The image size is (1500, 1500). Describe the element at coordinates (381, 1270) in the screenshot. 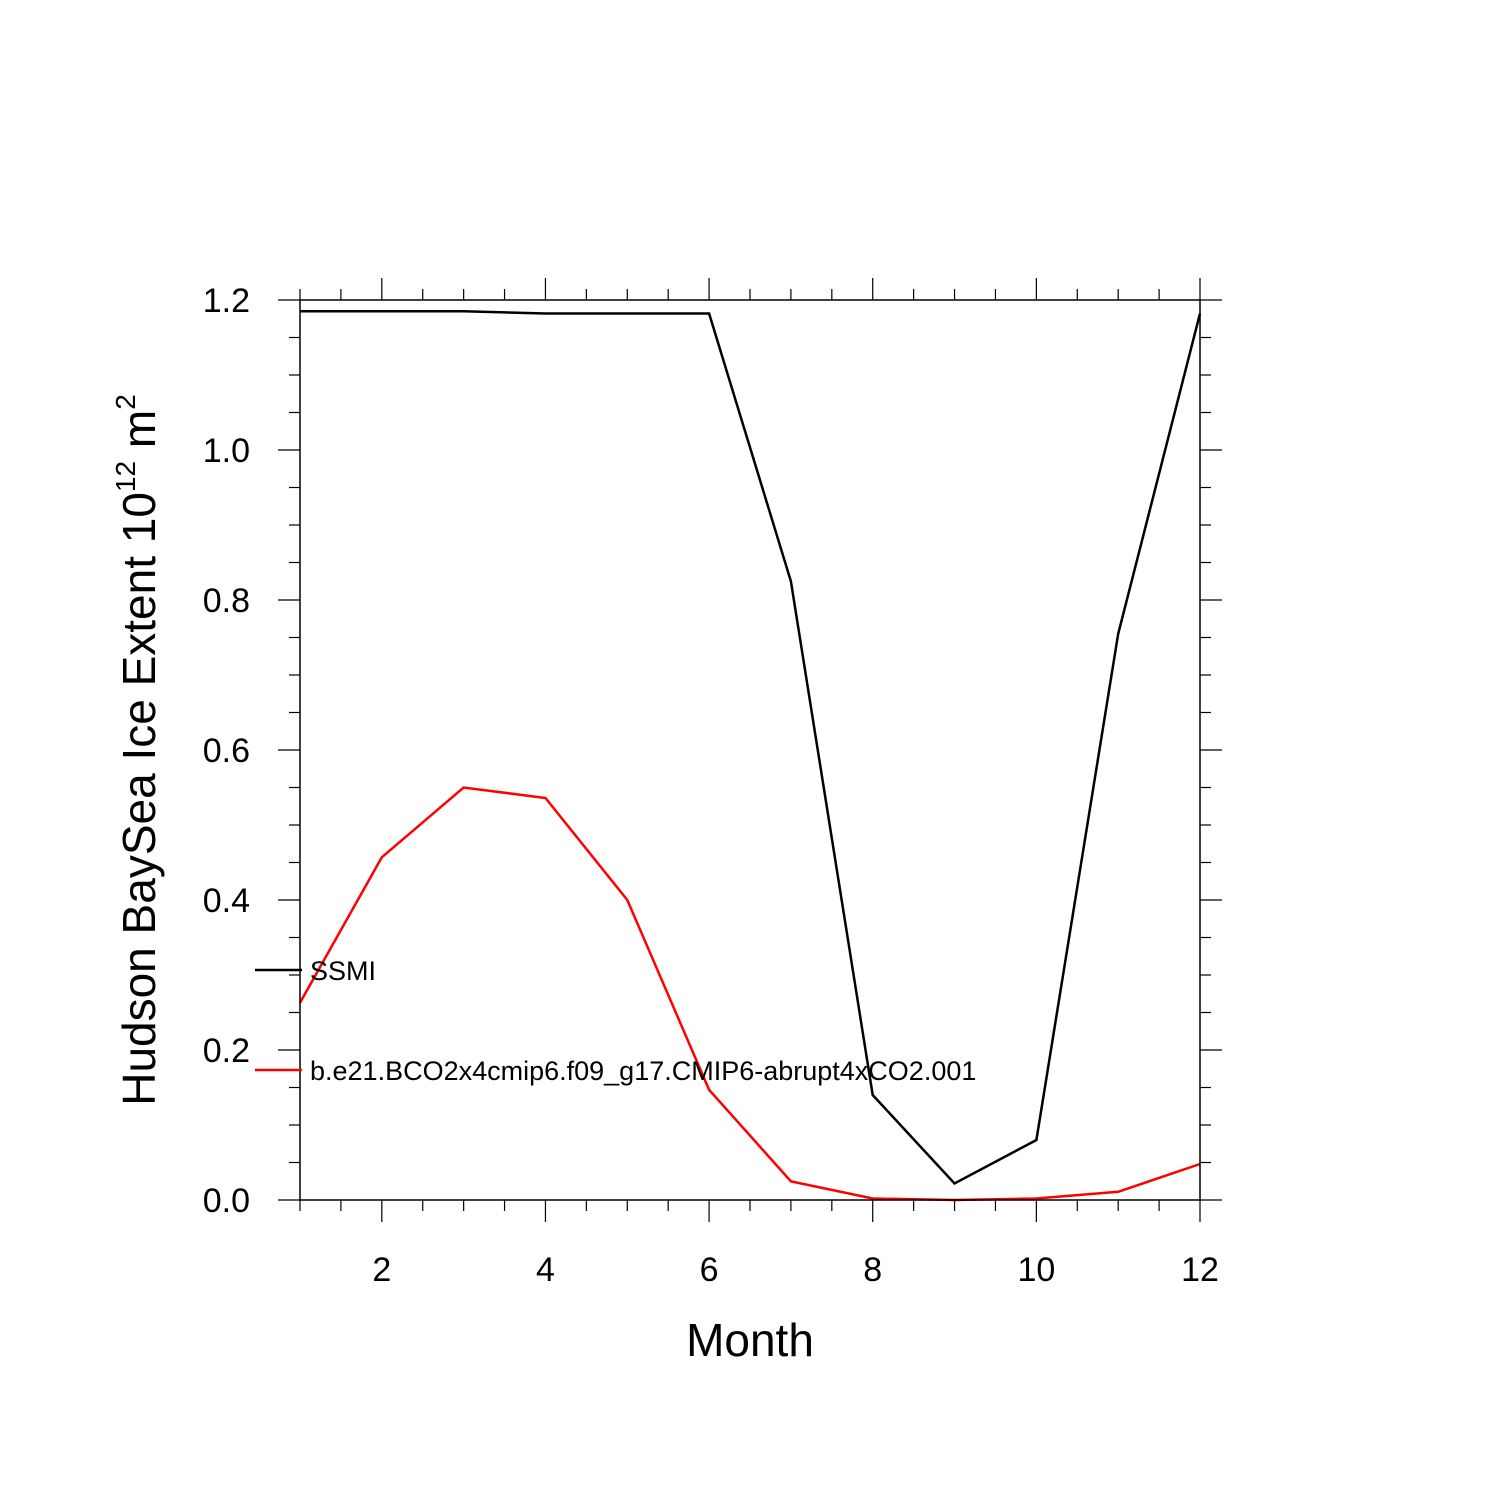

I see `x-tick-label: 2` at that location.